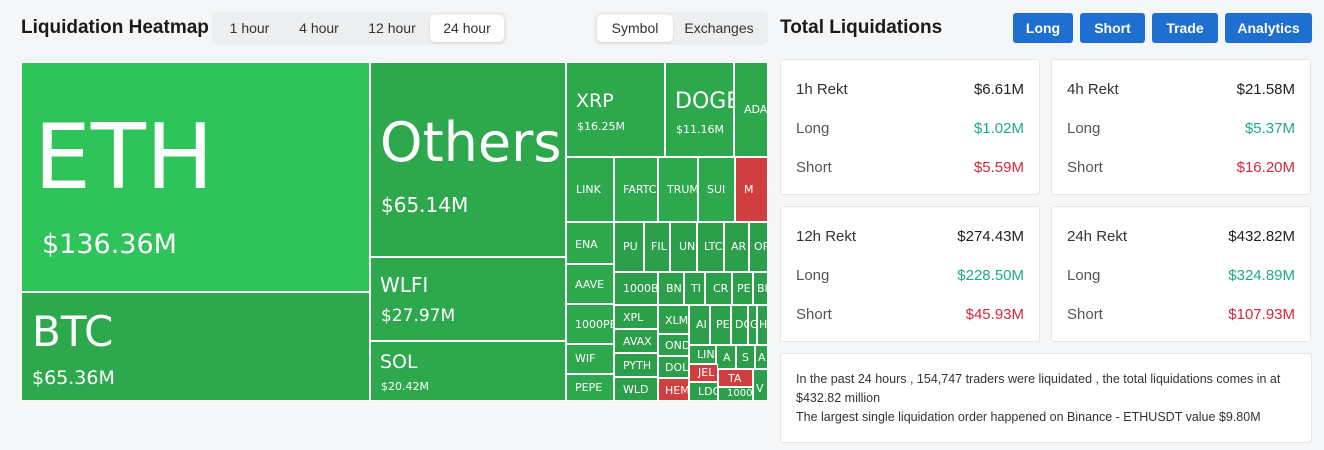  I want to click on tile-xrp: XRP $16.25M, so click(615, 109).